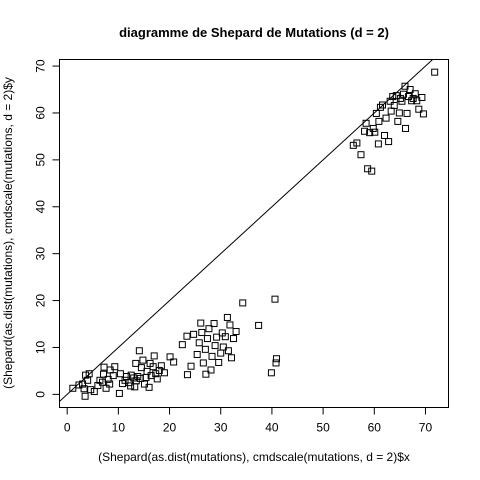 The height and width of the screenshot is (480, 480). What do you see at coordinates (375, 428) in the screenshot?
I see `x-tick-label: 60` at bounding box center [375, 428].